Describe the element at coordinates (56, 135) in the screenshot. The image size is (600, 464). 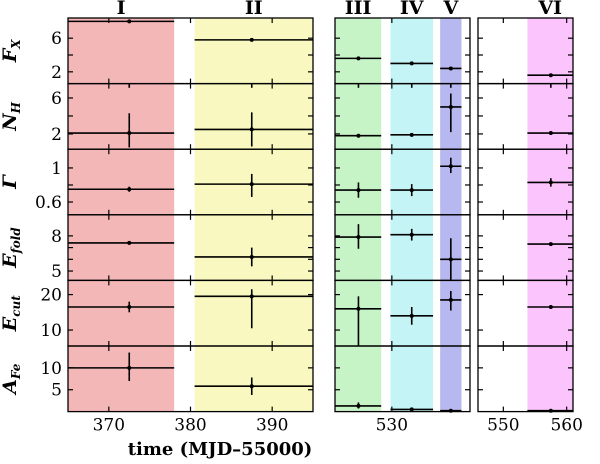
I see `panel-n-h-ytick-label: 2` at that location.